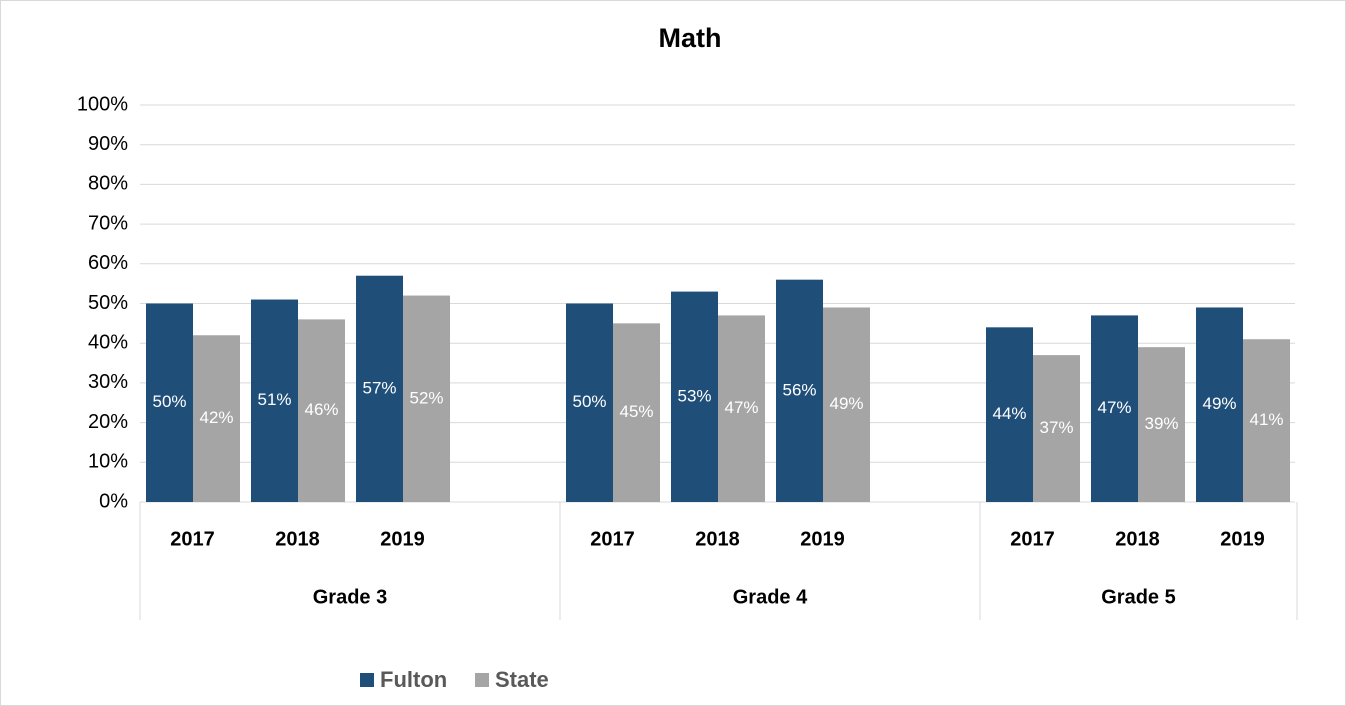  What do you see at coordinates (350, 597) in the screenshot?
I see `group-label: Grade 3` at bounding box center [350, 597].